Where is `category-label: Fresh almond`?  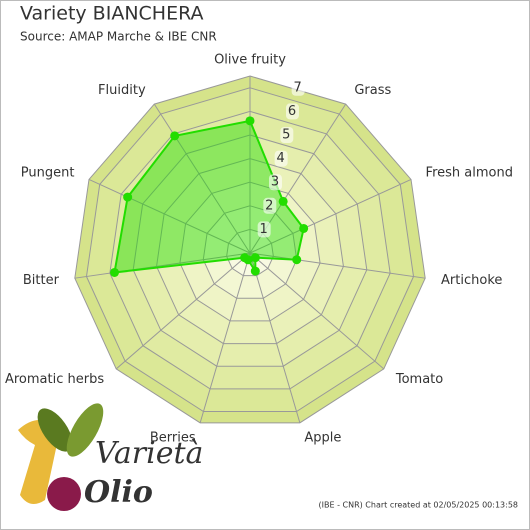 category-label: Fresh almond is located at coordinates (469, 172).